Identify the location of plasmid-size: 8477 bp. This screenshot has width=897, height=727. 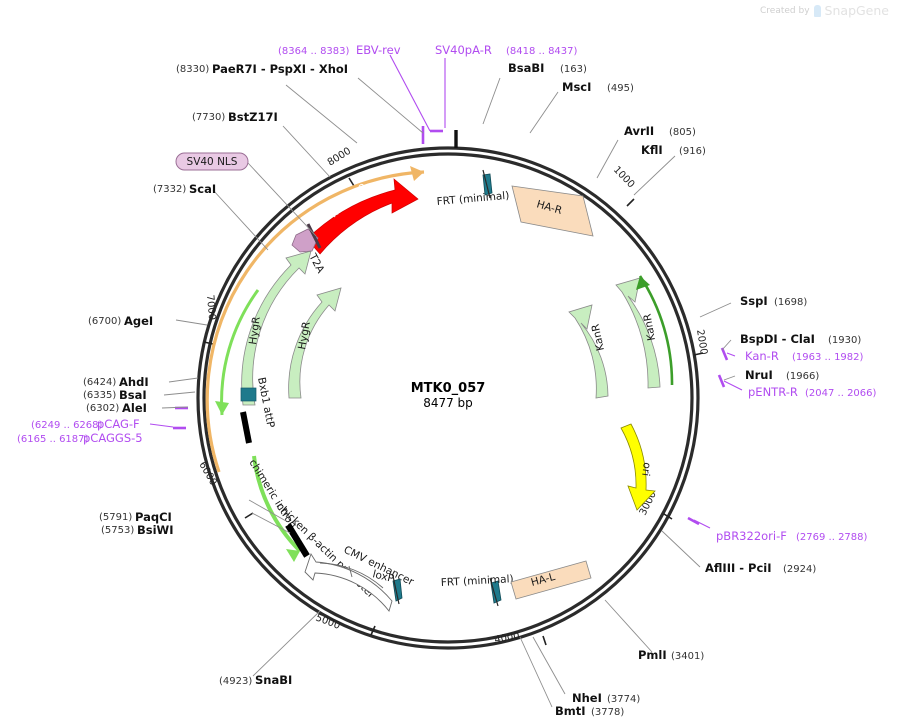
(448, 403).